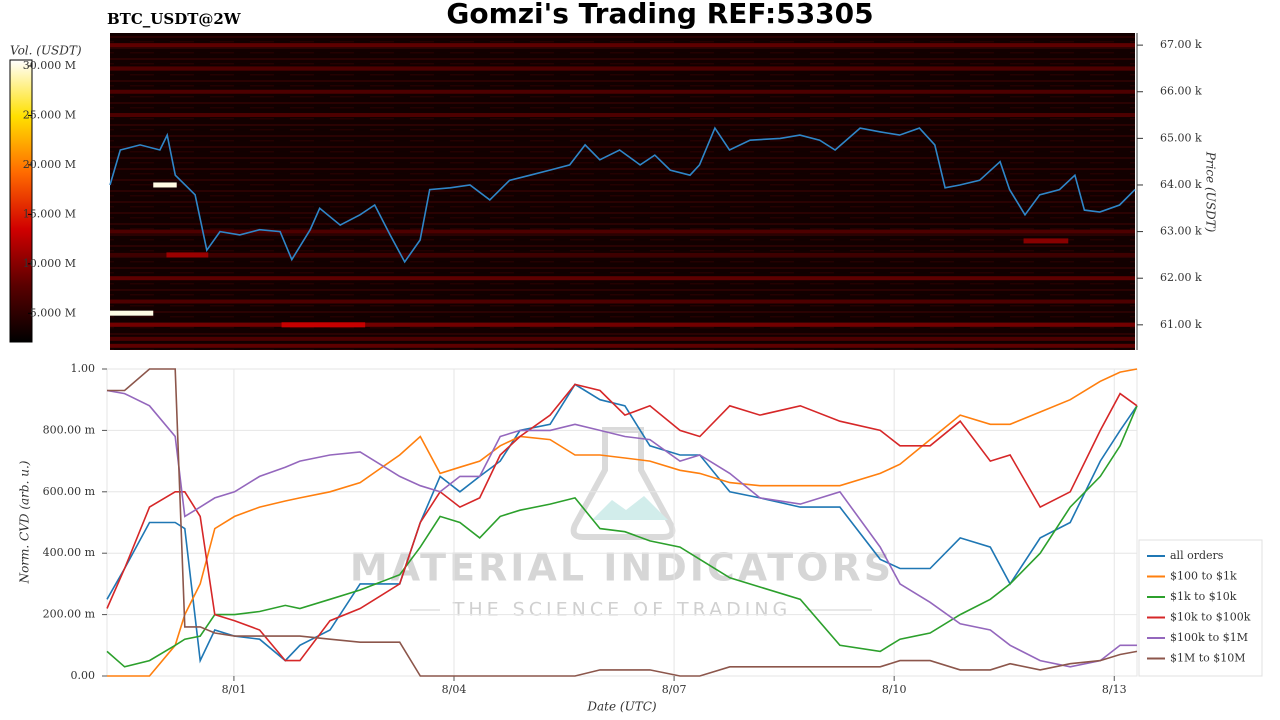 The height and width of the screenshot is (720, 1280). I want to click on colorbar-label: Vol. (USDT), so click(46, 51).